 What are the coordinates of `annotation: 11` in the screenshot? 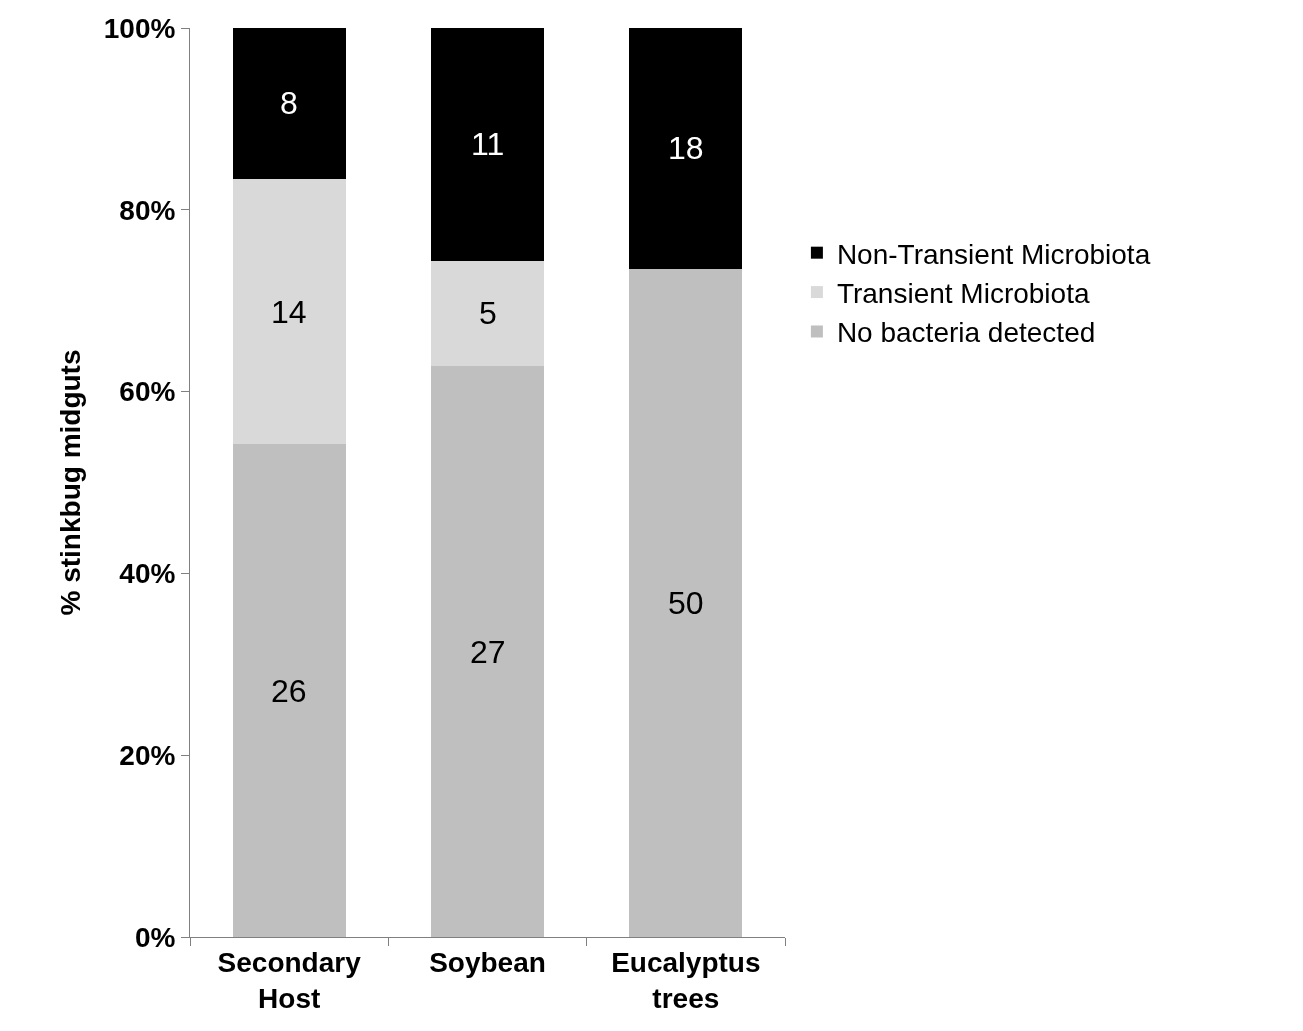 It's located at (488, 144).